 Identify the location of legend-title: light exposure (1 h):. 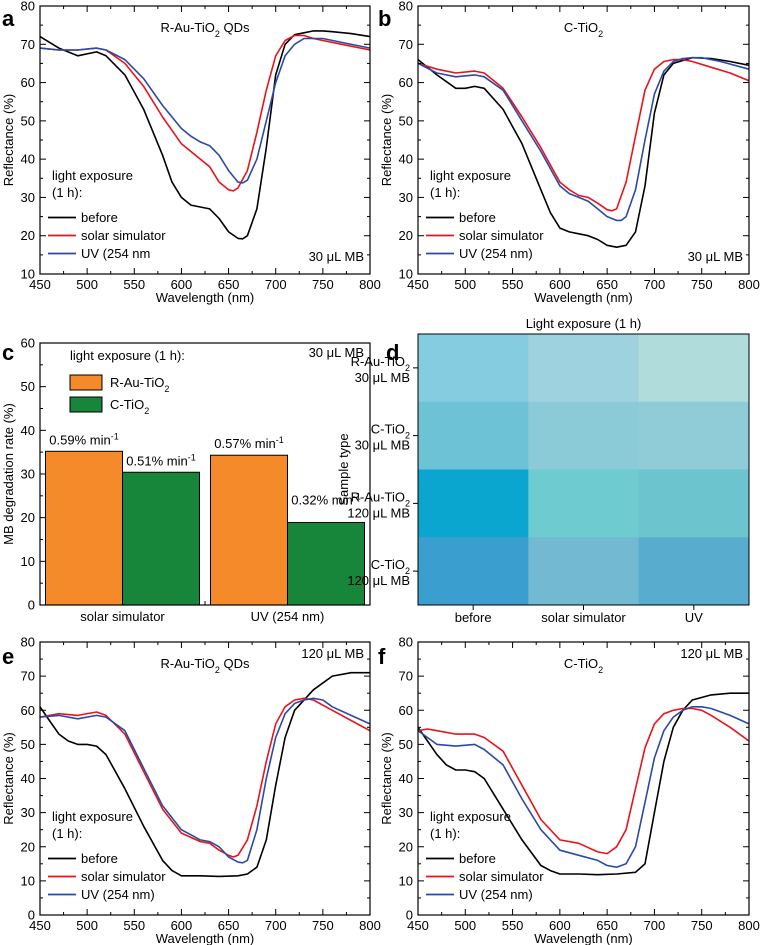
(127, 355).